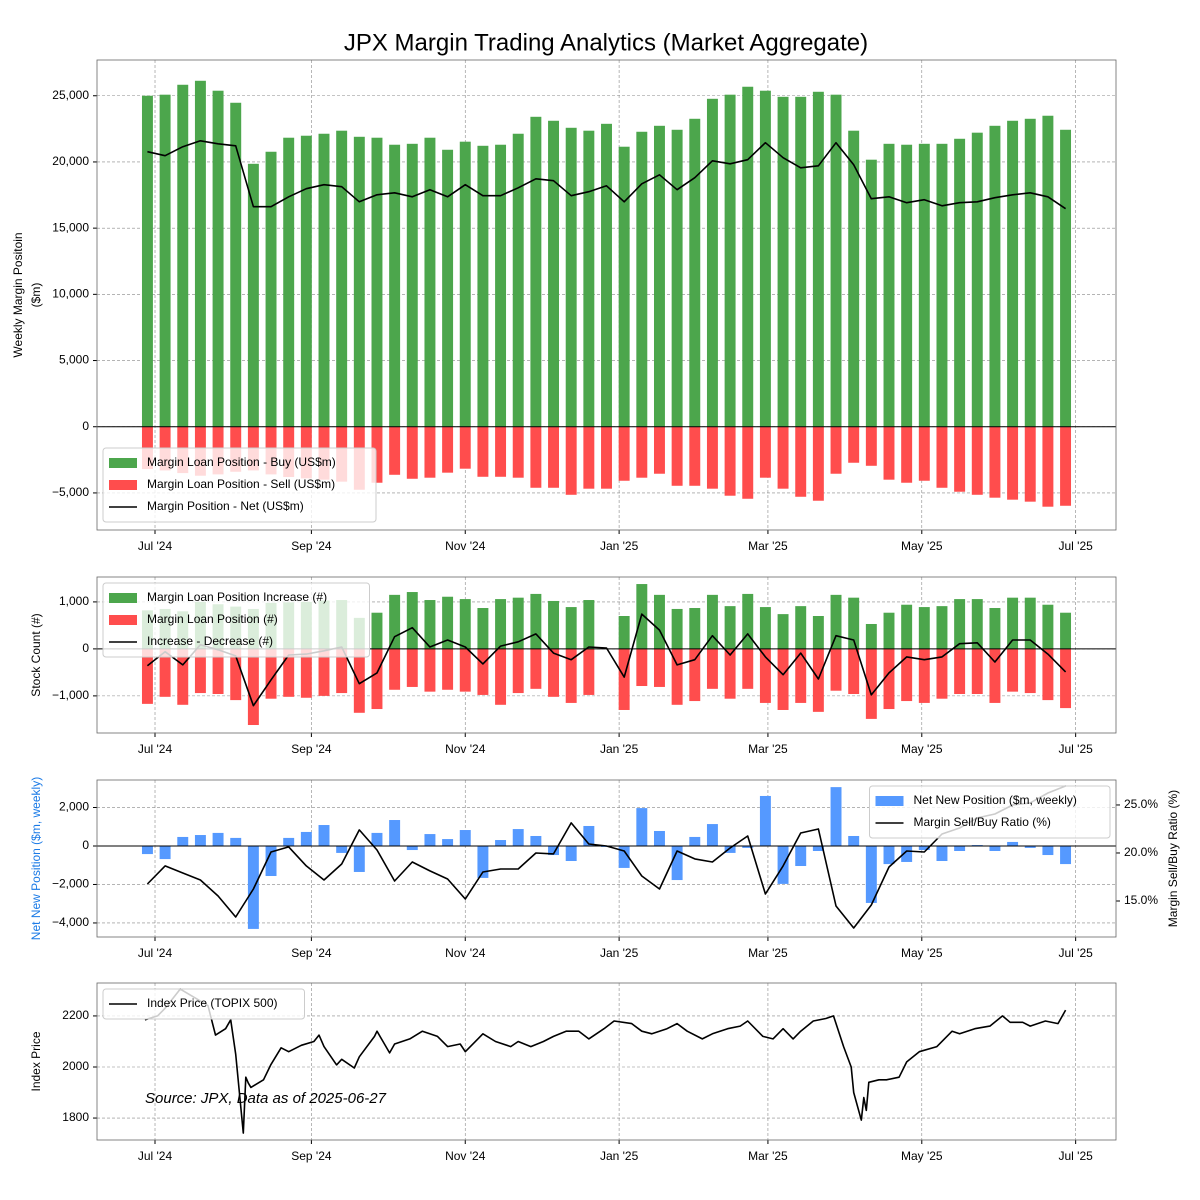 The image size is (1200, 1200). I want to click on legend-label: Index Price (TOPIX 500), so click(212, 1003).